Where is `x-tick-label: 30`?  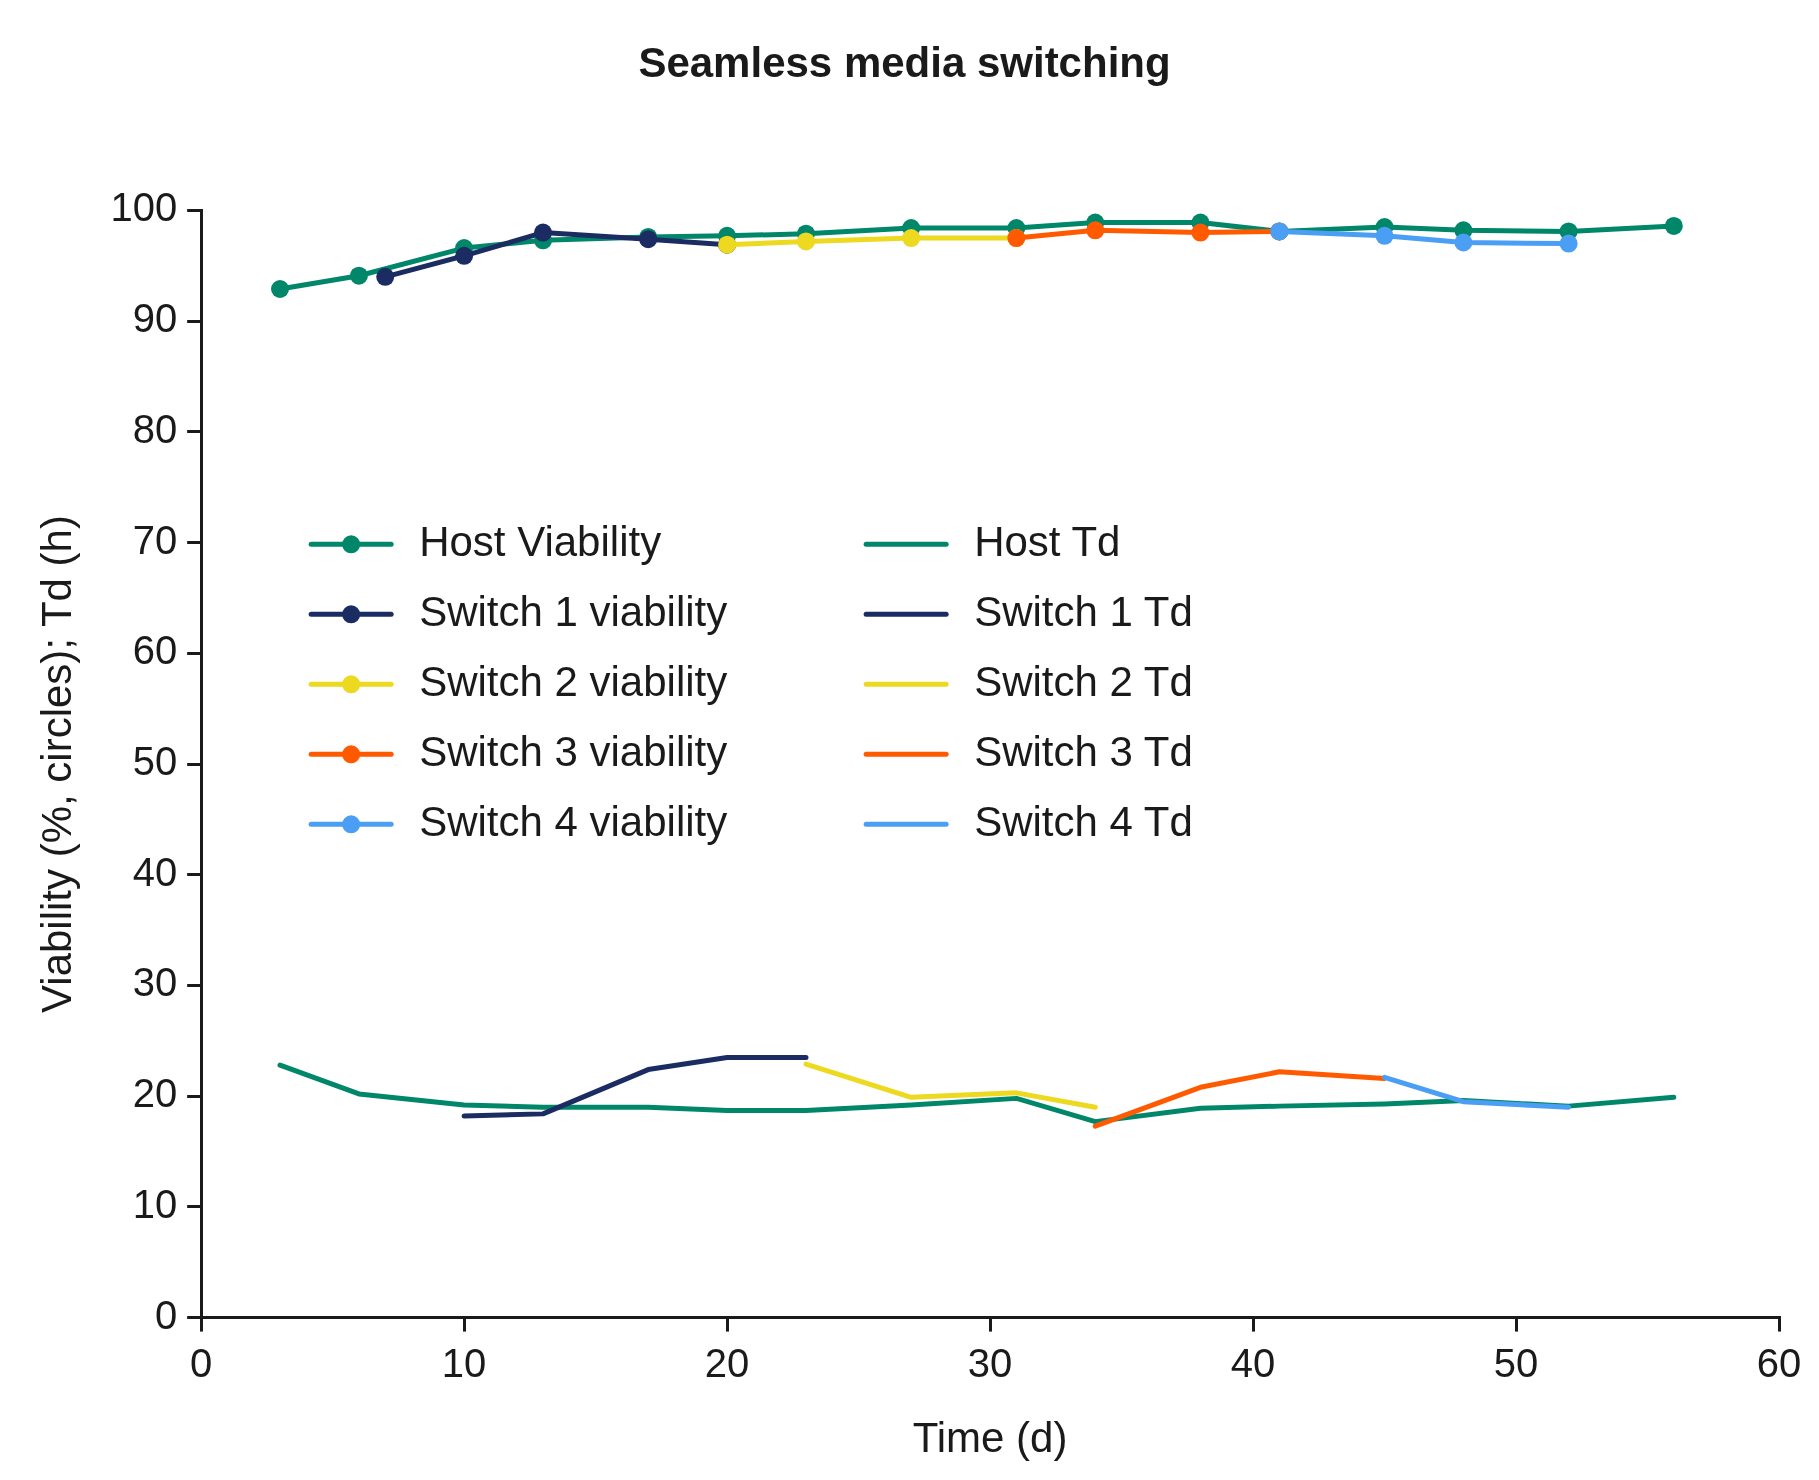 x-tick-label: 30 is located at coordinates (990, 1362).